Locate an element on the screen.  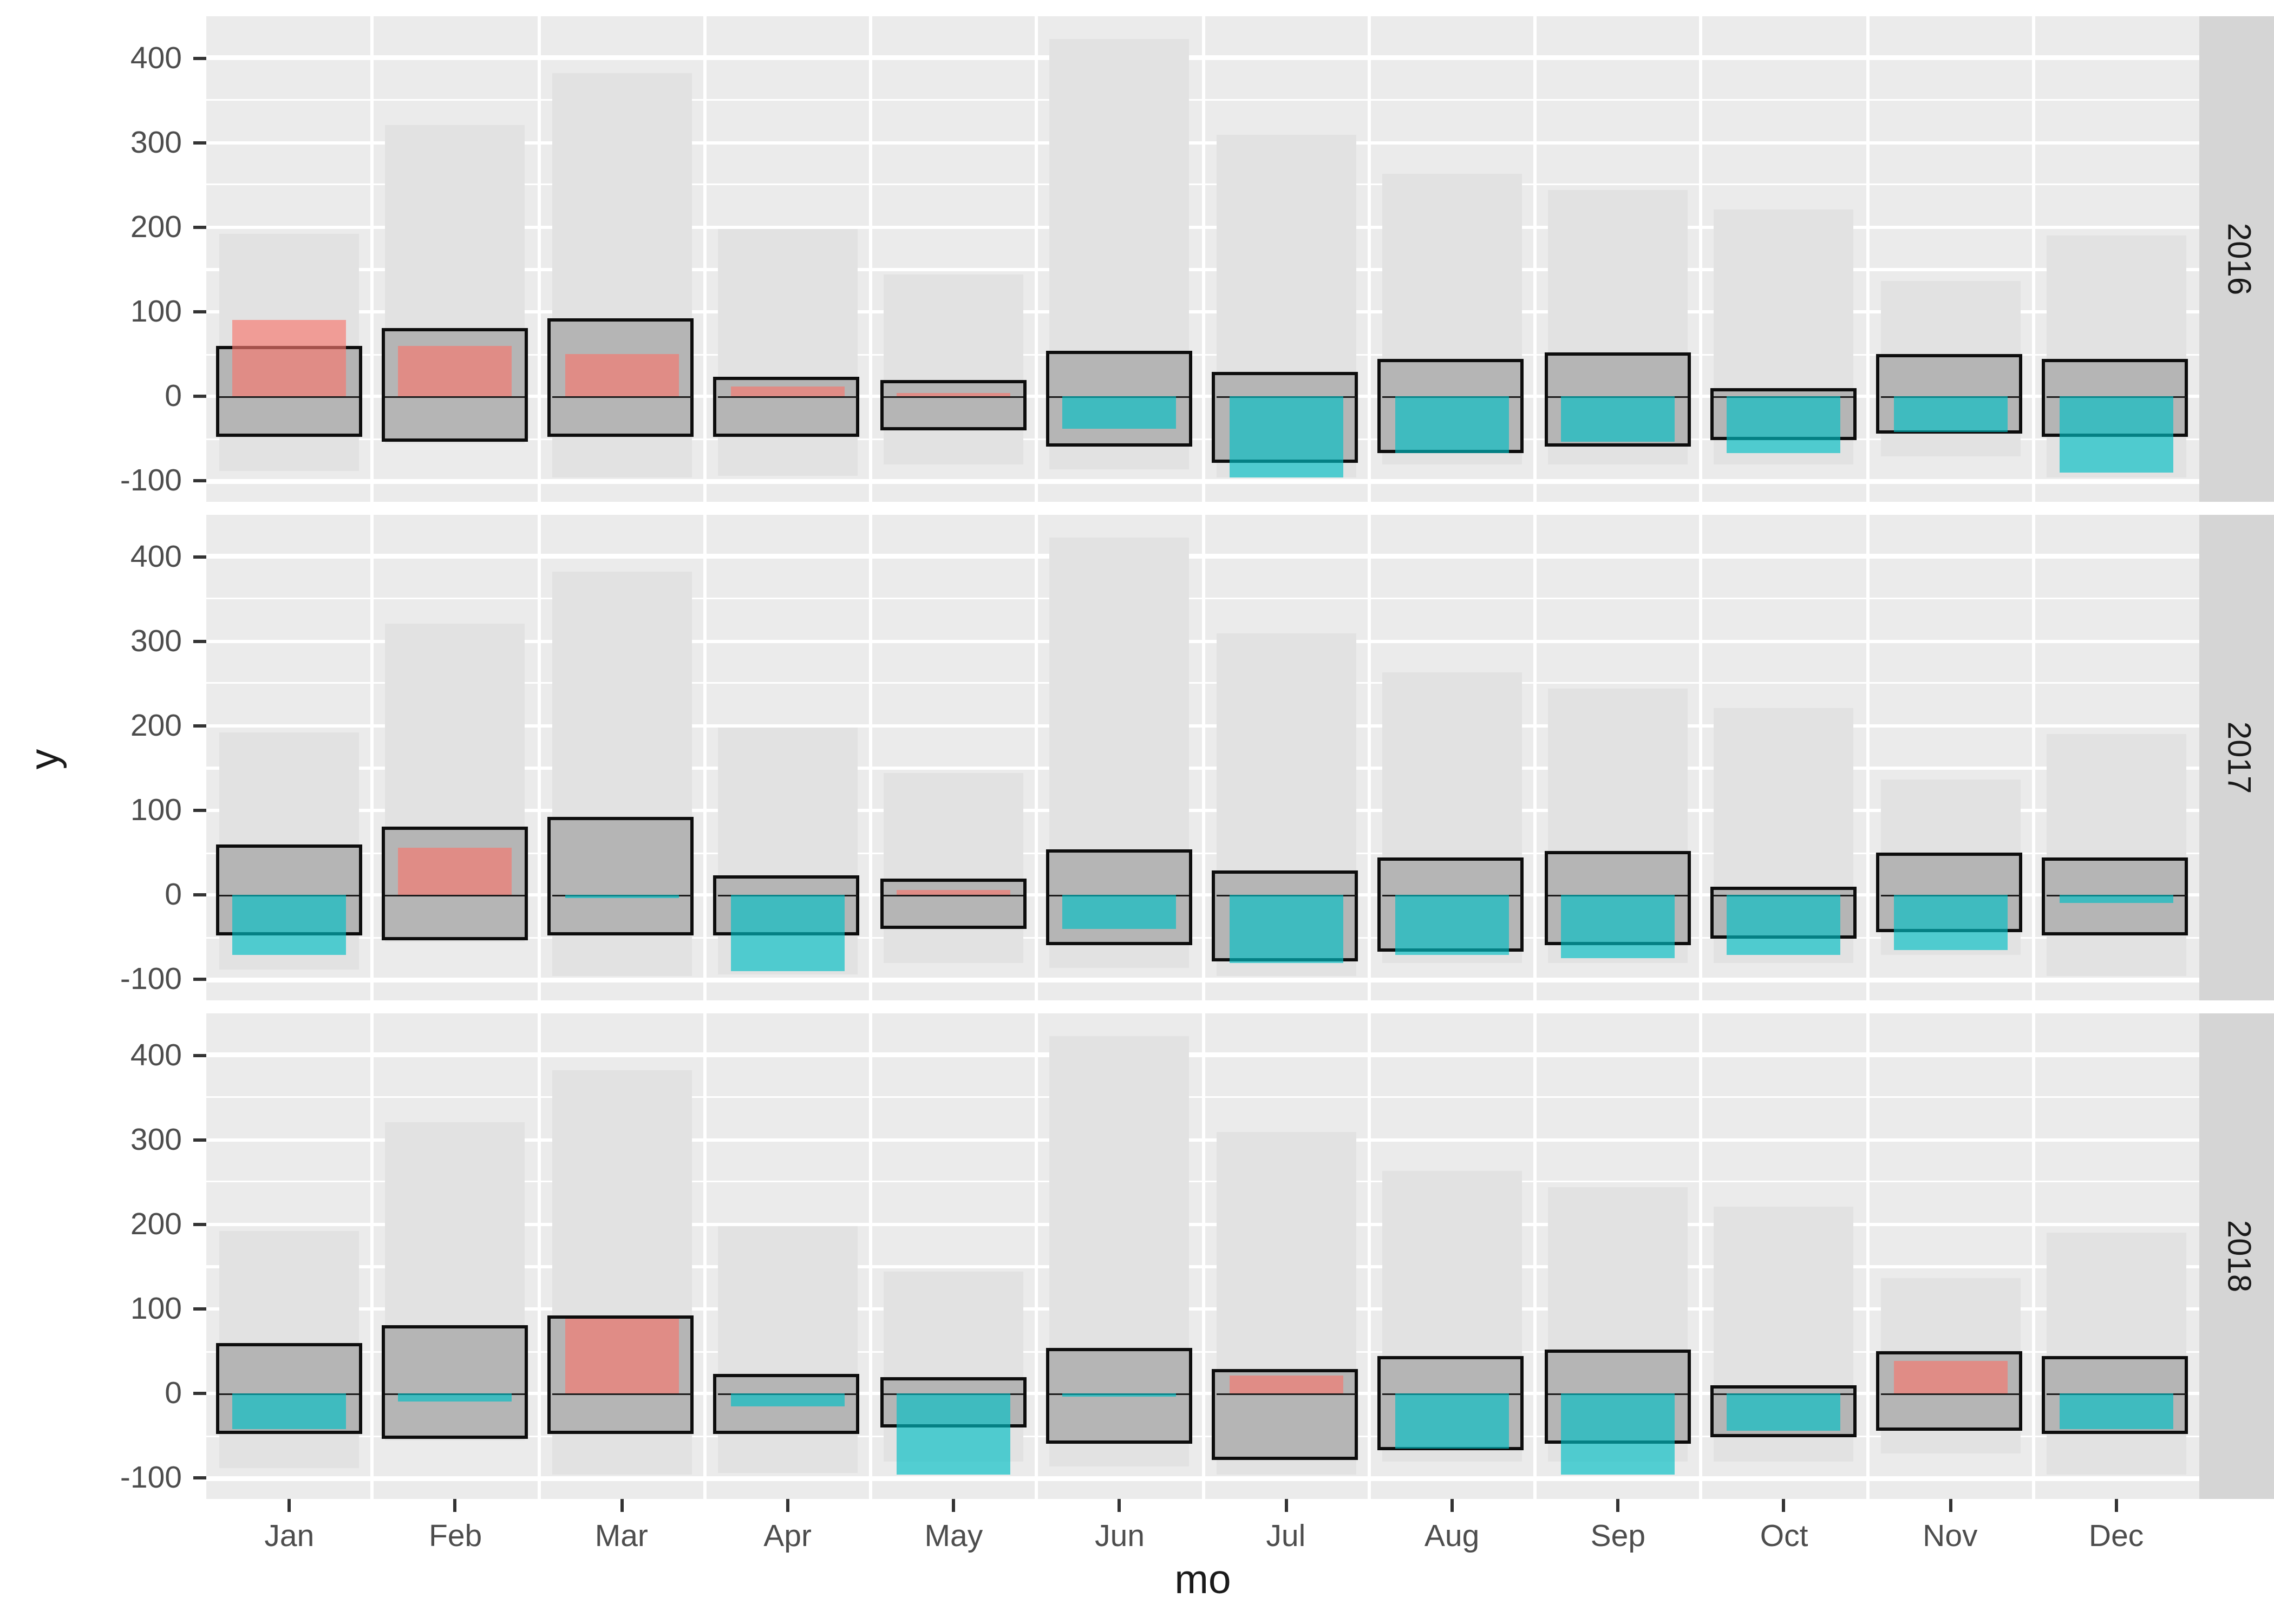
x-tick-label: Mar is located at coordinates (621, 1537).